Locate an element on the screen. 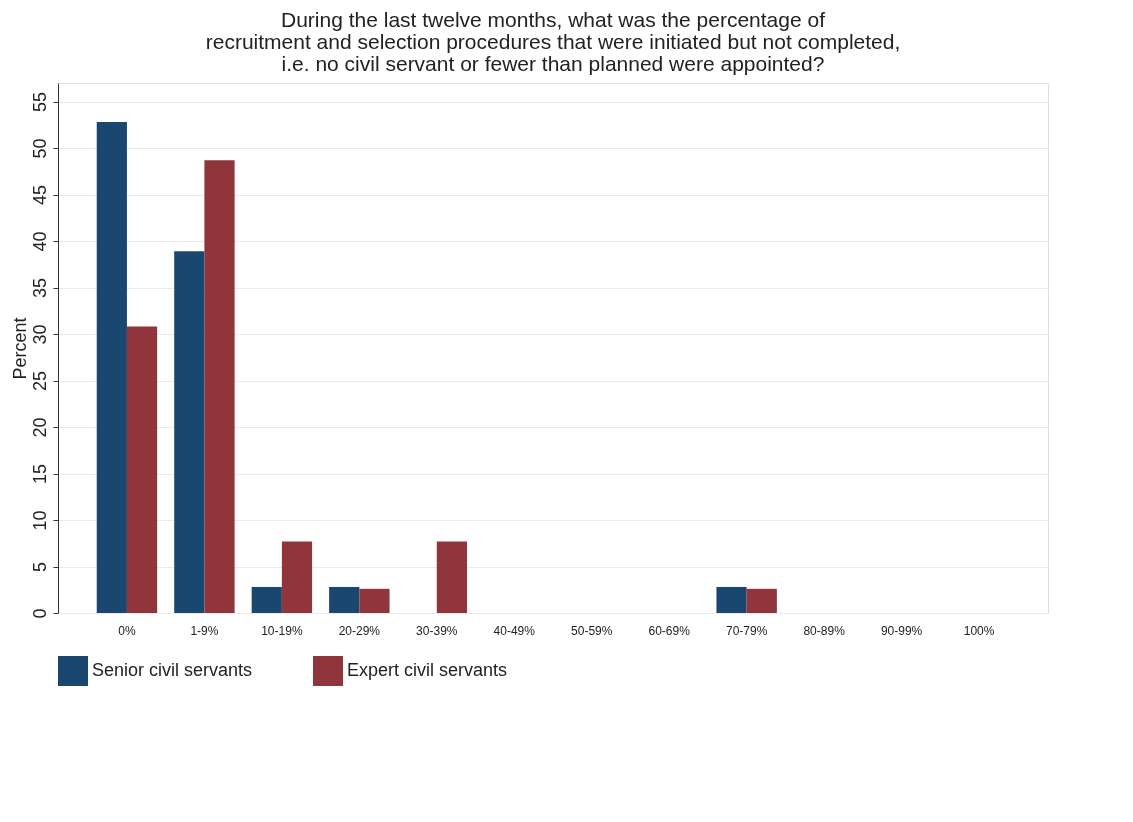 This screenshot has height=822, width=1133. legend-label: Senior civil servants is located at coordinates (172, 670).